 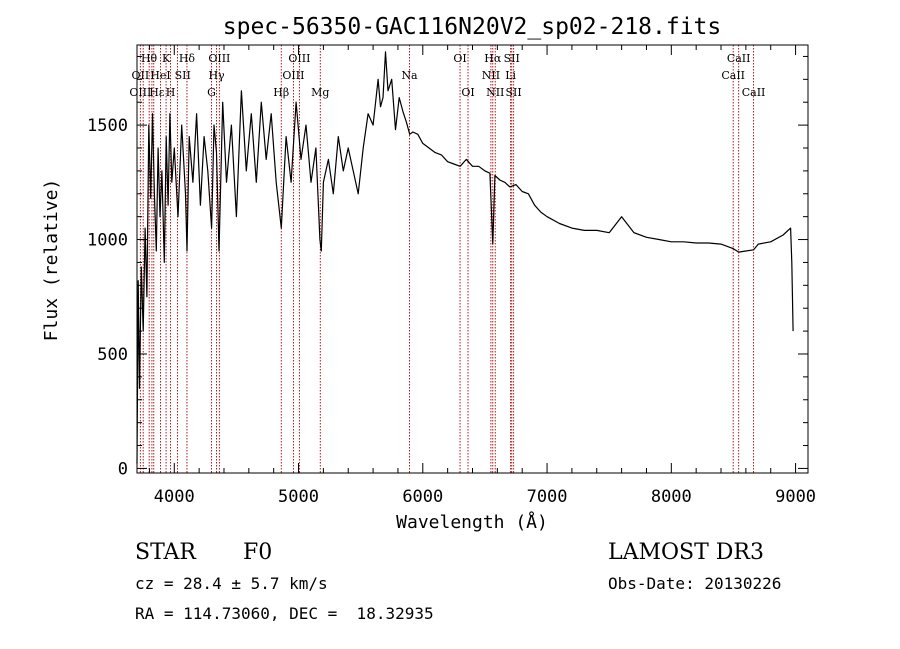 What do you see at coordinates (157, 92) in the screenshot?
I see `spectral-line-label: Hε` at bounding box center [157, 92].